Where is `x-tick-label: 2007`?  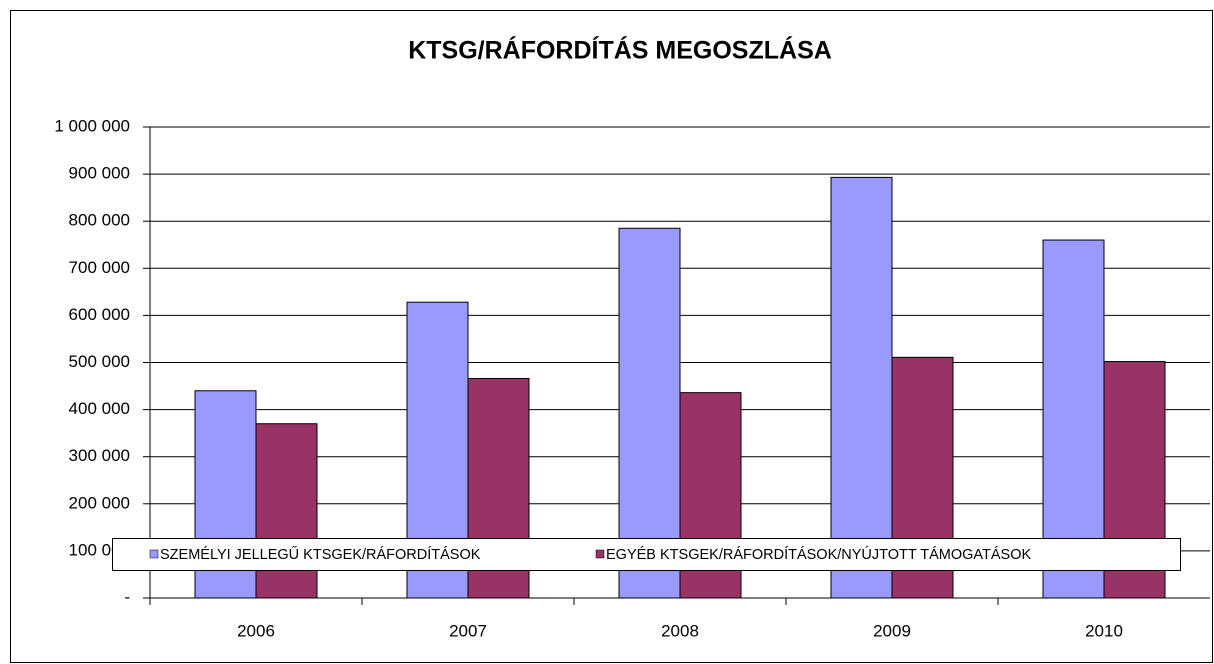 x-tick-label: 2007 is located at coordinates (468, 630).